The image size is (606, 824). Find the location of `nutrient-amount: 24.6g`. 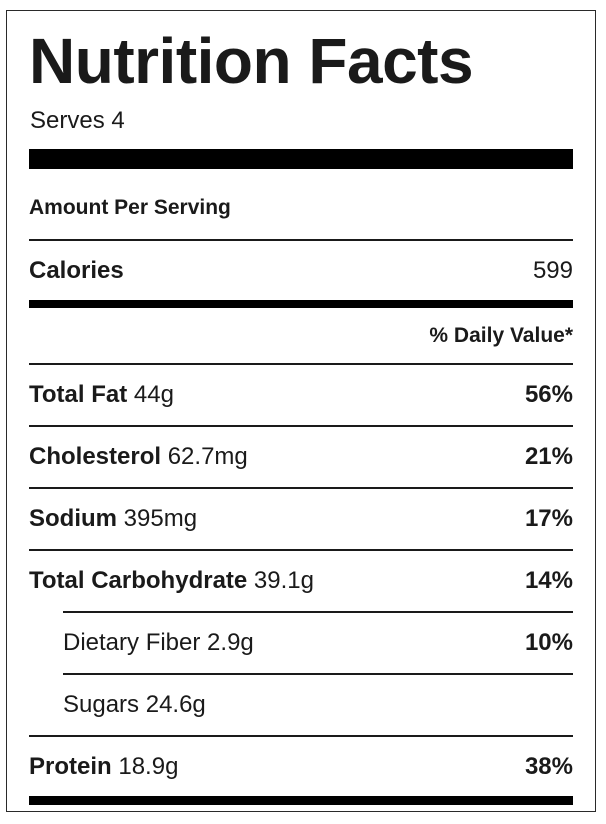

nutrient-amount: 24.6g is located at coordinates (175, 704).